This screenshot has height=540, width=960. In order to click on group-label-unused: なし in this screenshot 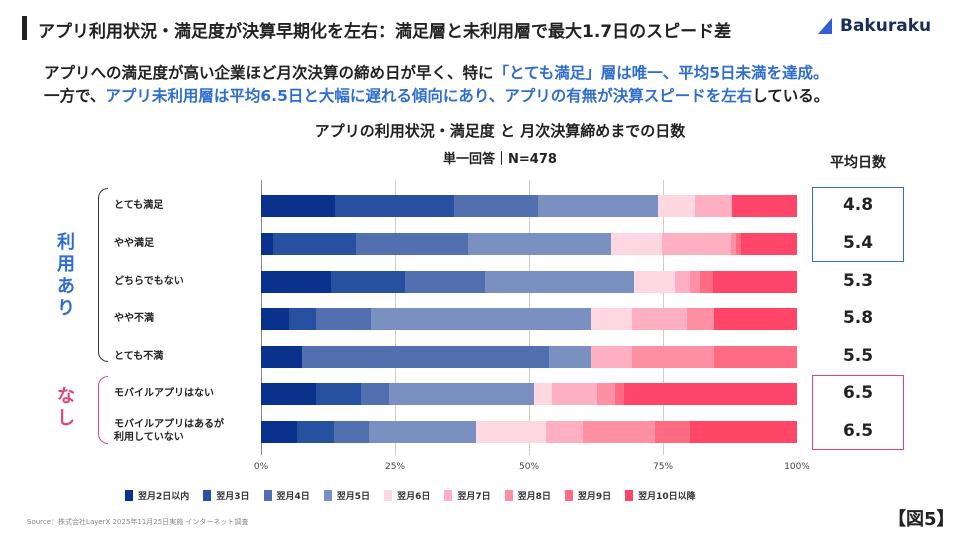, I will do `click(66, 408)`.